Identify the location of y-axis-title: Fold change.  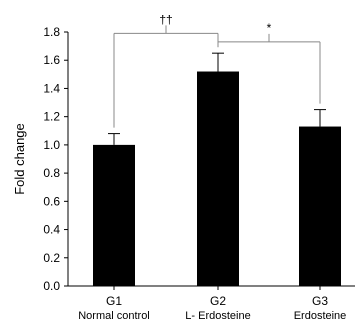
(19, 159).